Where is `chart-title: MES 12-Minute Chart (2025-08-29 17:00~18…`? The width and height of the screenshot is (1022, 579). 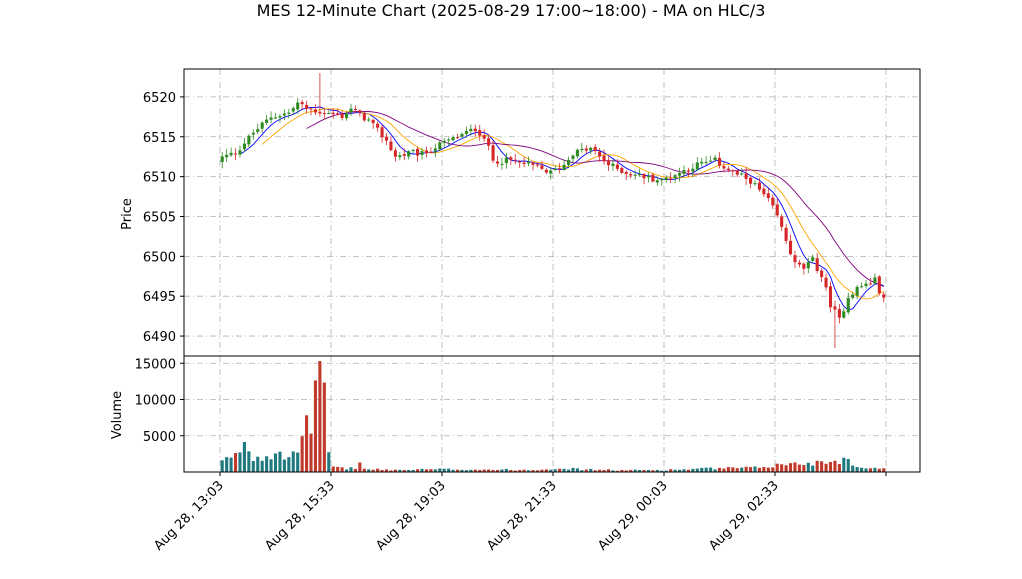
chart-title: MES 12-Minute Chart (2025-08-29 17:00~18… is located at coordinates (511, 10).